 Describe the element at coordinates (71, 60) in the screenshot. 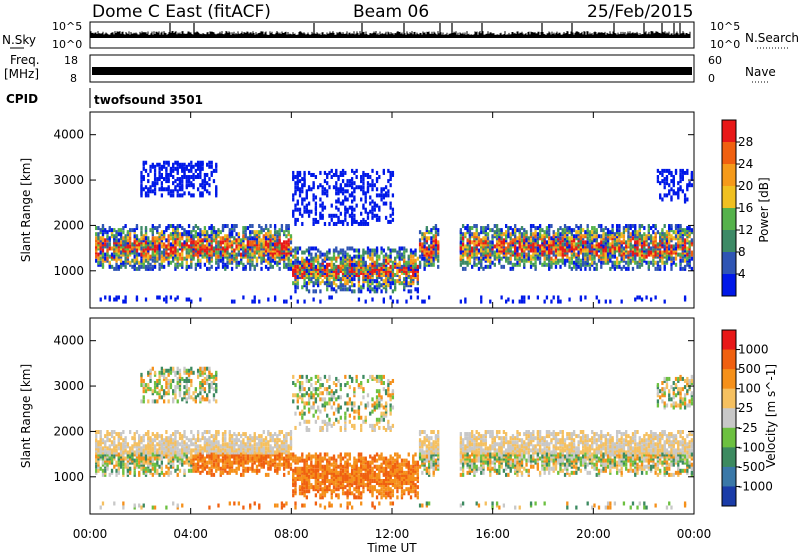

I see `freq-tick-top: 18` at that location.